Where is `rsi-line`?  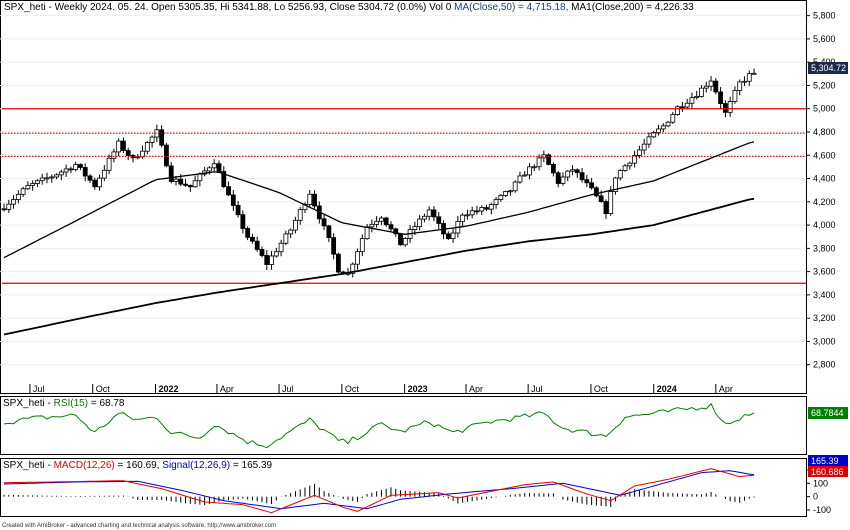 rsi-line is located at coordinates (379, 425).